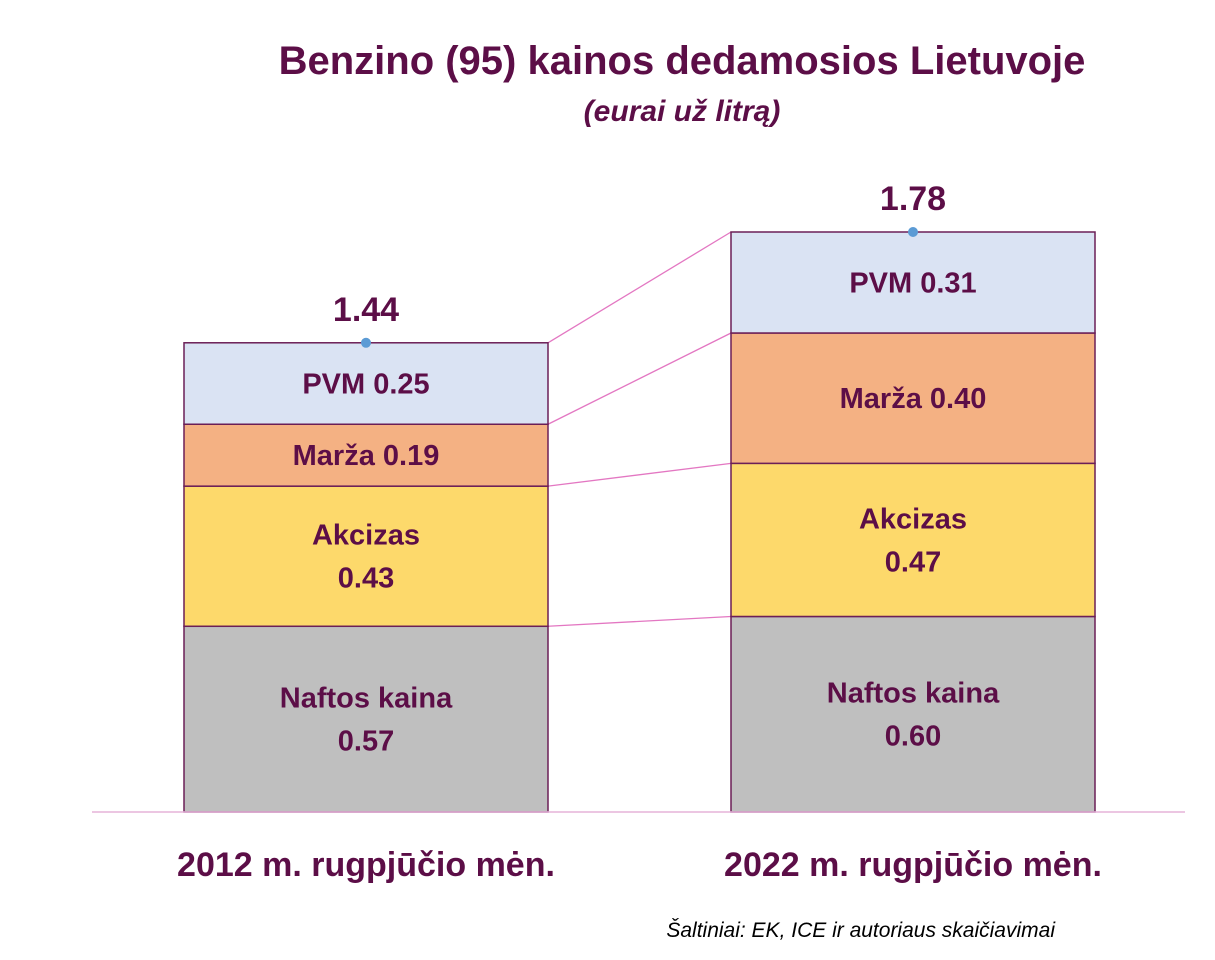 The width and height of the screenshot is (1215, 960). I want to click on connector-line-pvm, so click(639, 287).